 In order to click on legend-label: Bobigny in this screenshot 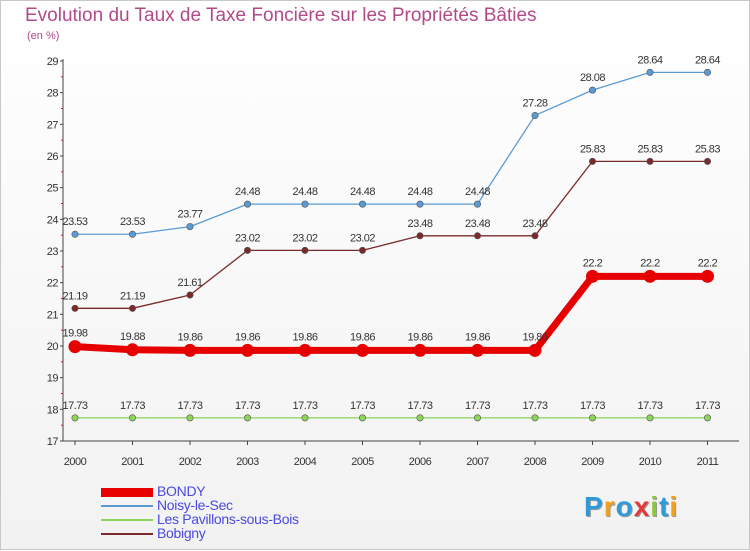, I will do `click(181, 533)`.